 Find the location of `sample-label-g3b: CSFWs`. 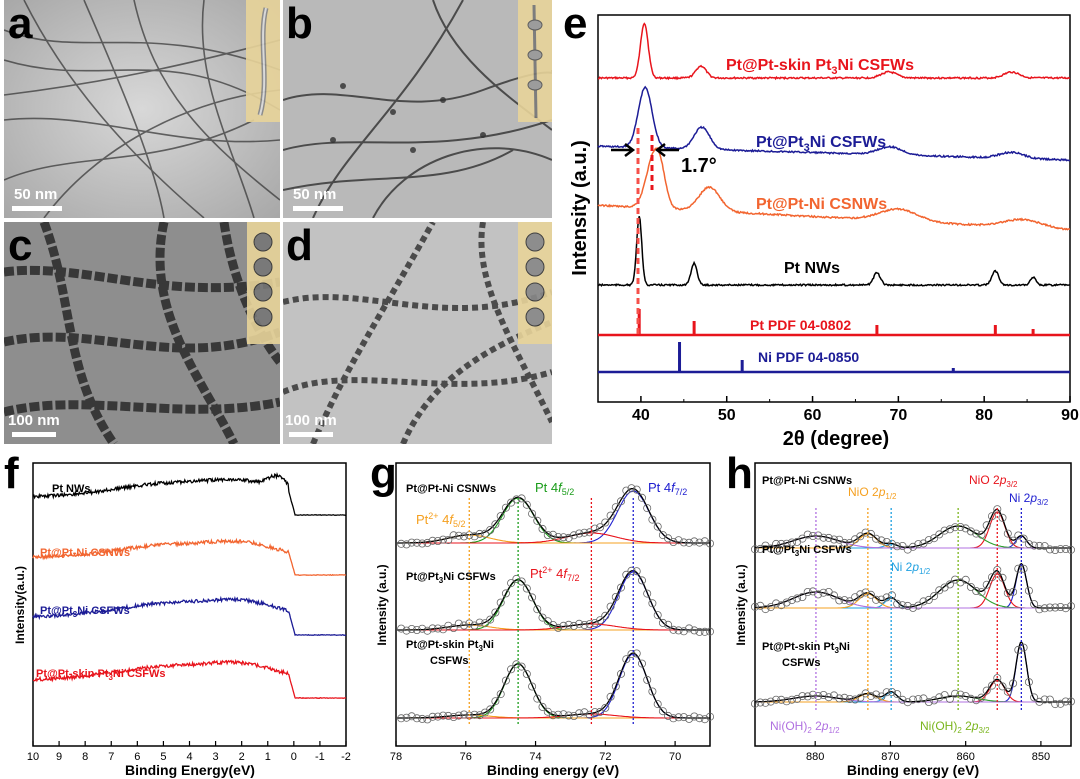

sample-label-g3b: CSFWs is located at coordinates (449, 661).